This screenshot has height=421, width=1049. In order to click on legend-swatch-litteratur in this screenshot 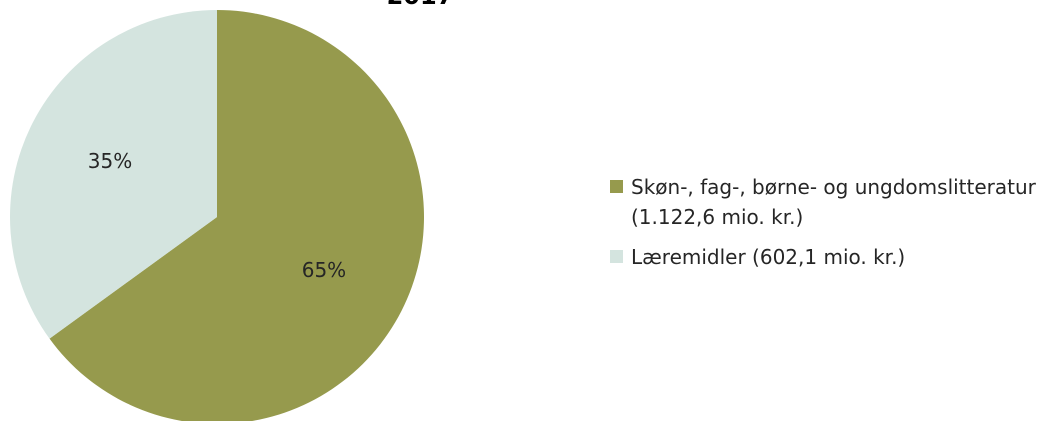, I will do `click(616, 186)`.